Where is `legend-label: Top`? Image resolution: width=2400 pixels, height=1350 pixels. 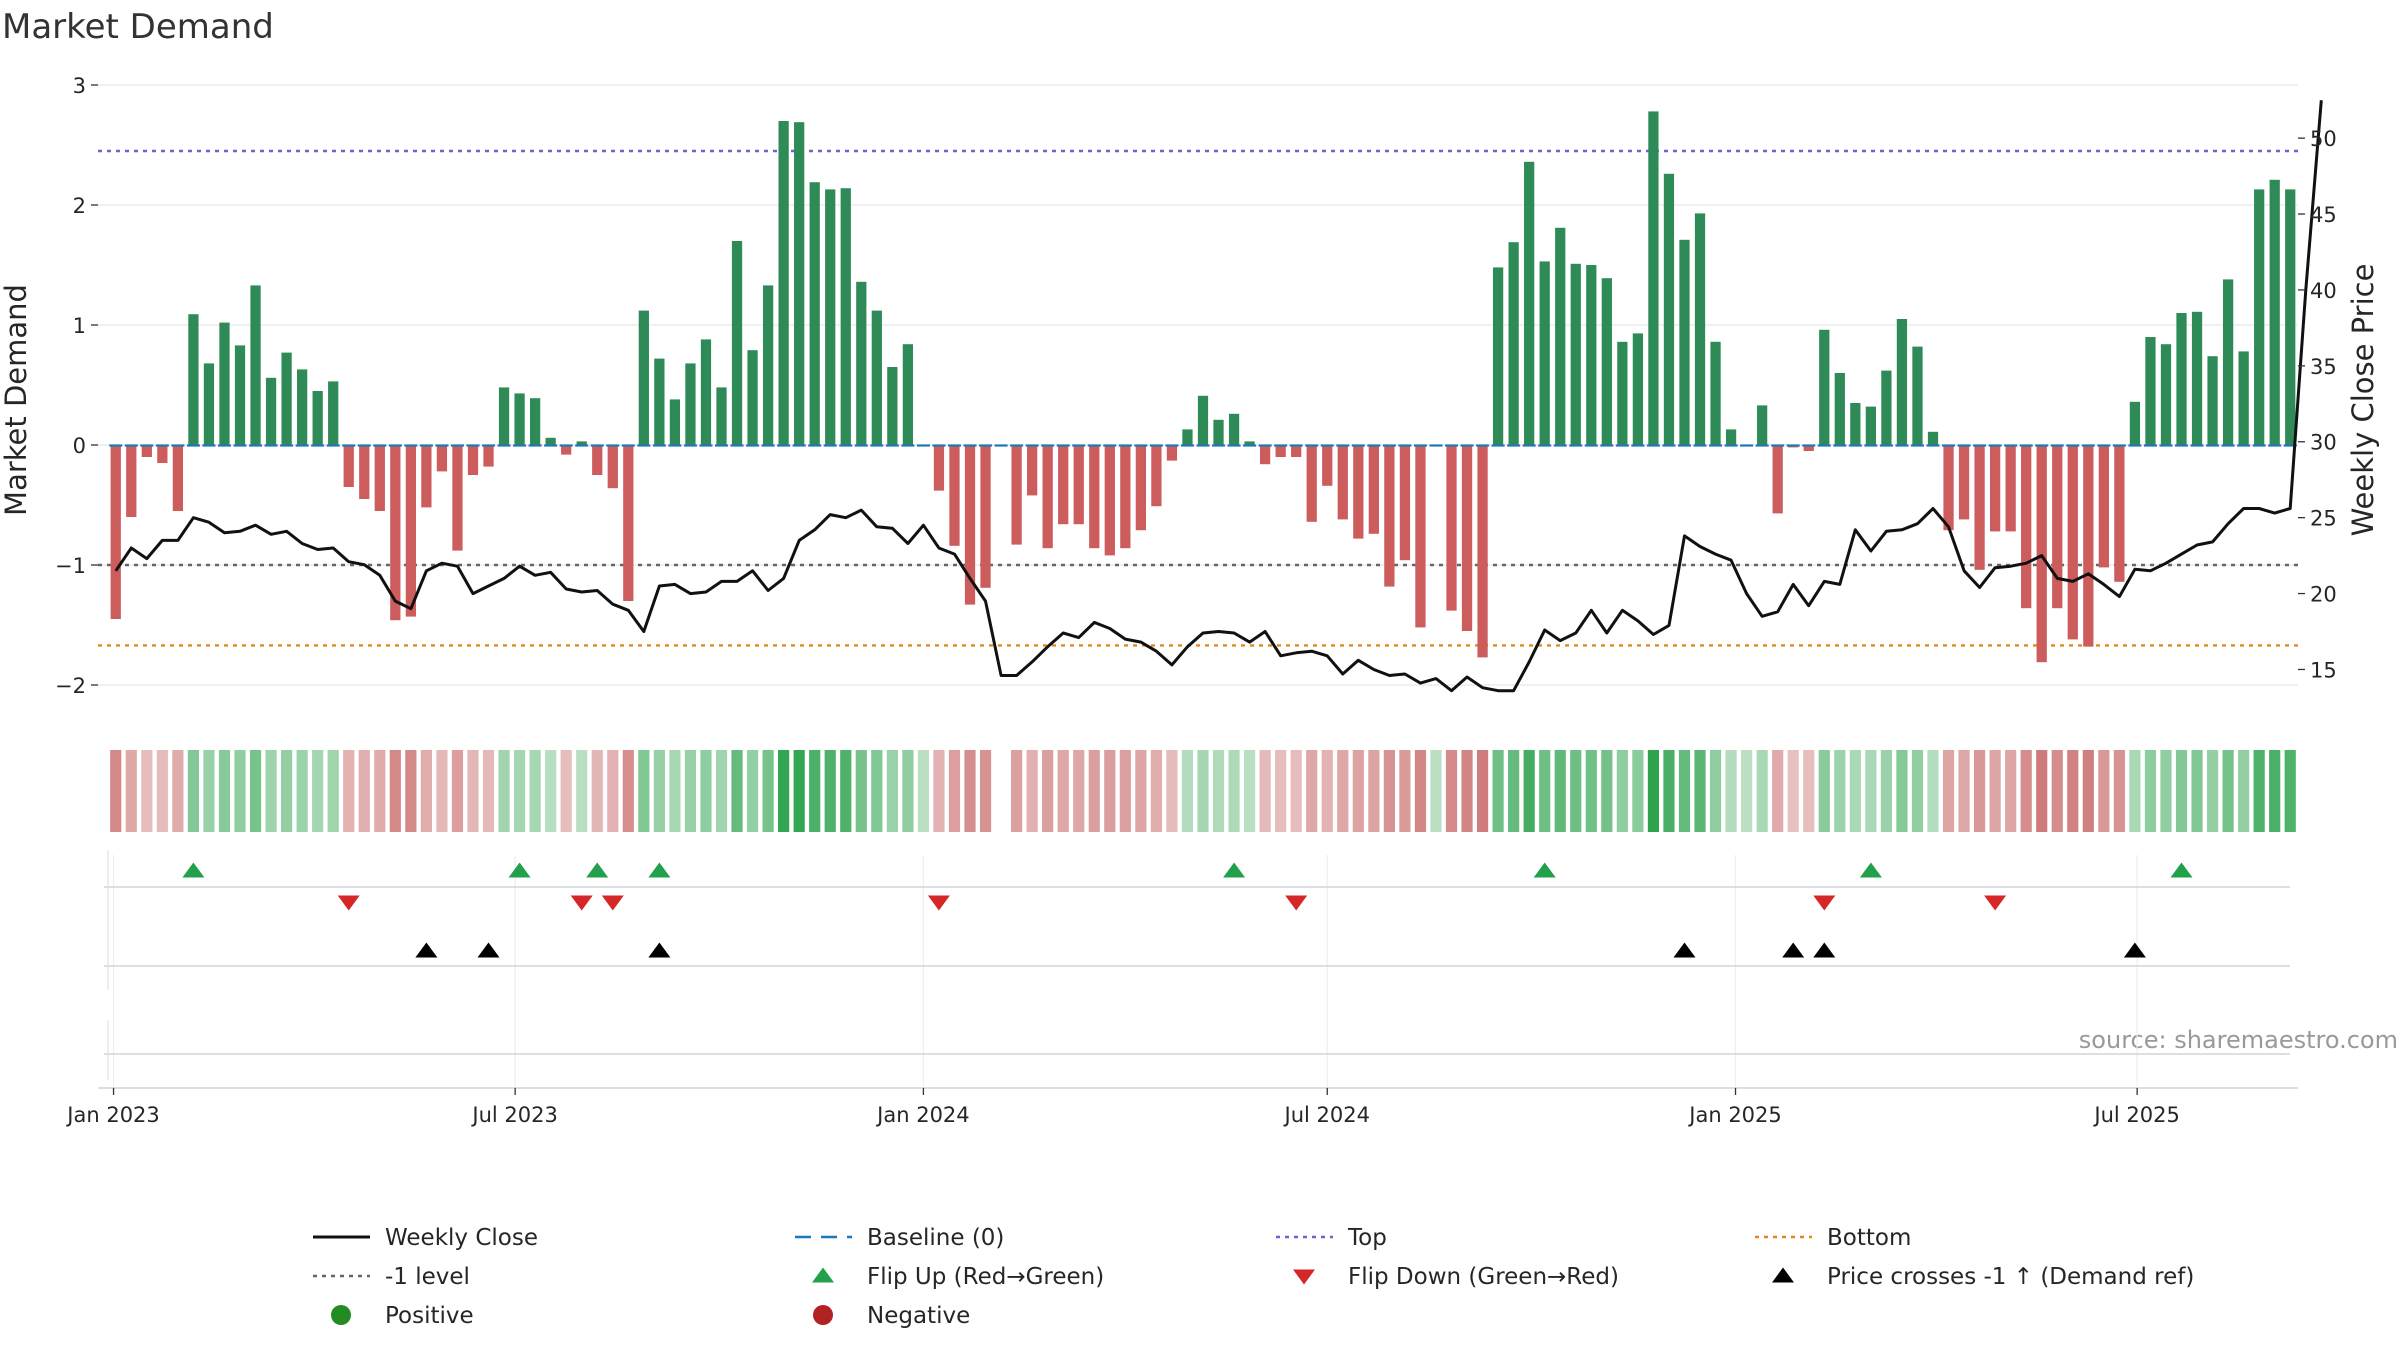
legend-label: Top is located at coordinates (1367, 1238).